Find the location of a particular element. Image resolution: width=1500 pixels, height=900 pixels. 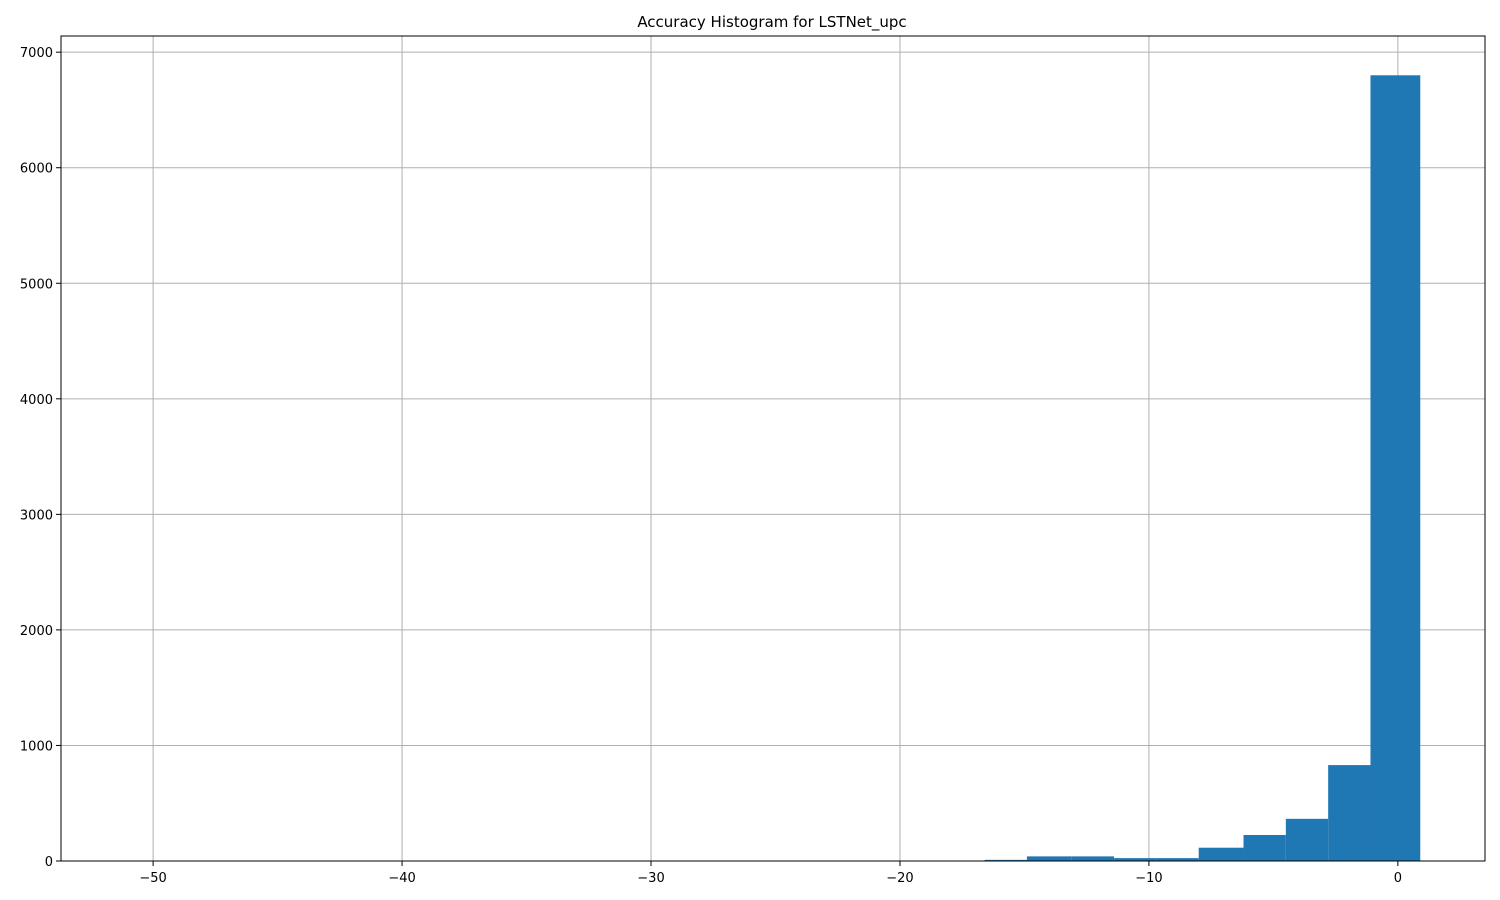

y-axis: 0 1000 2000 3000 4000 5000 6000 7000 is located at coordinates (40, 458).